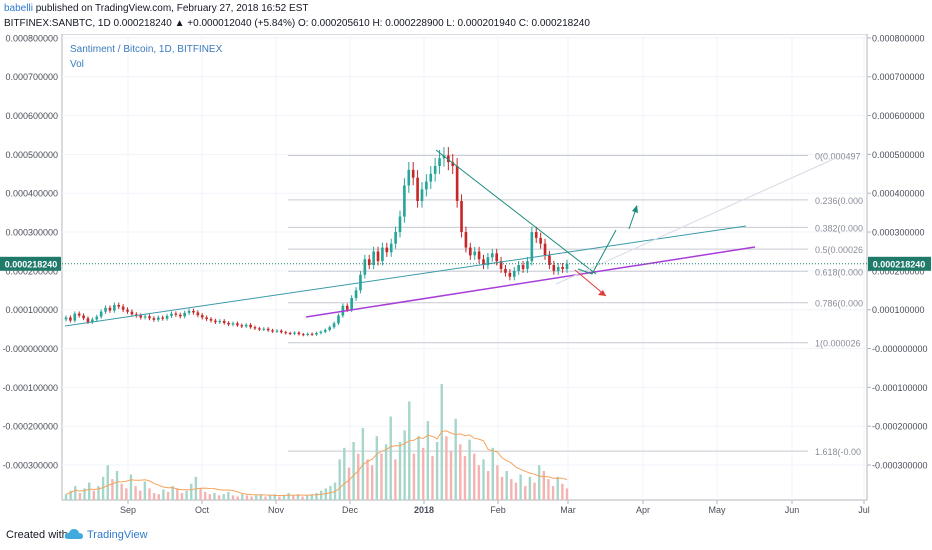  What do you see at coordinates (424, 510) in the screenshot?
I see `x-tick-label: 2018` at bounding box center [424, 510].